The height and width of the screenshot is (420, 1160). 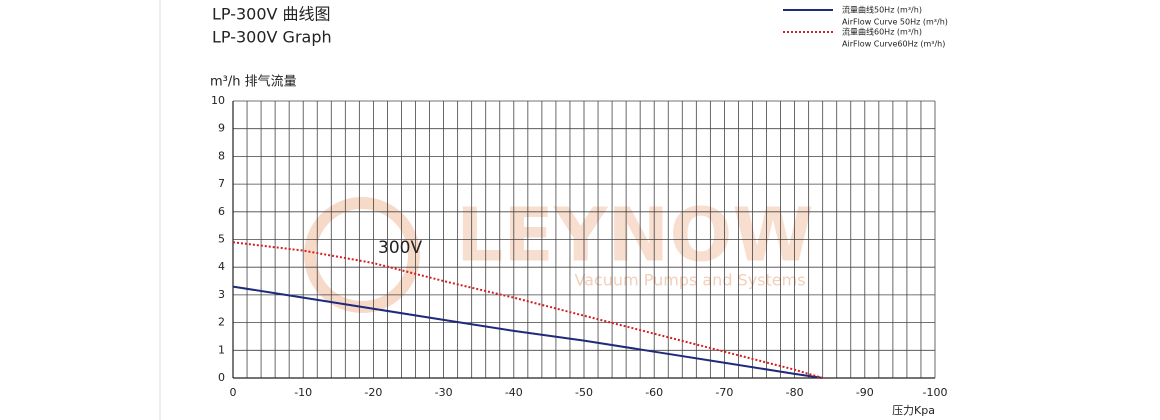 What do you see at coordinates (913, 410) in the screenshot?
I see `x-axis-label: 压力Kpa` at bounding box center [913, 410].